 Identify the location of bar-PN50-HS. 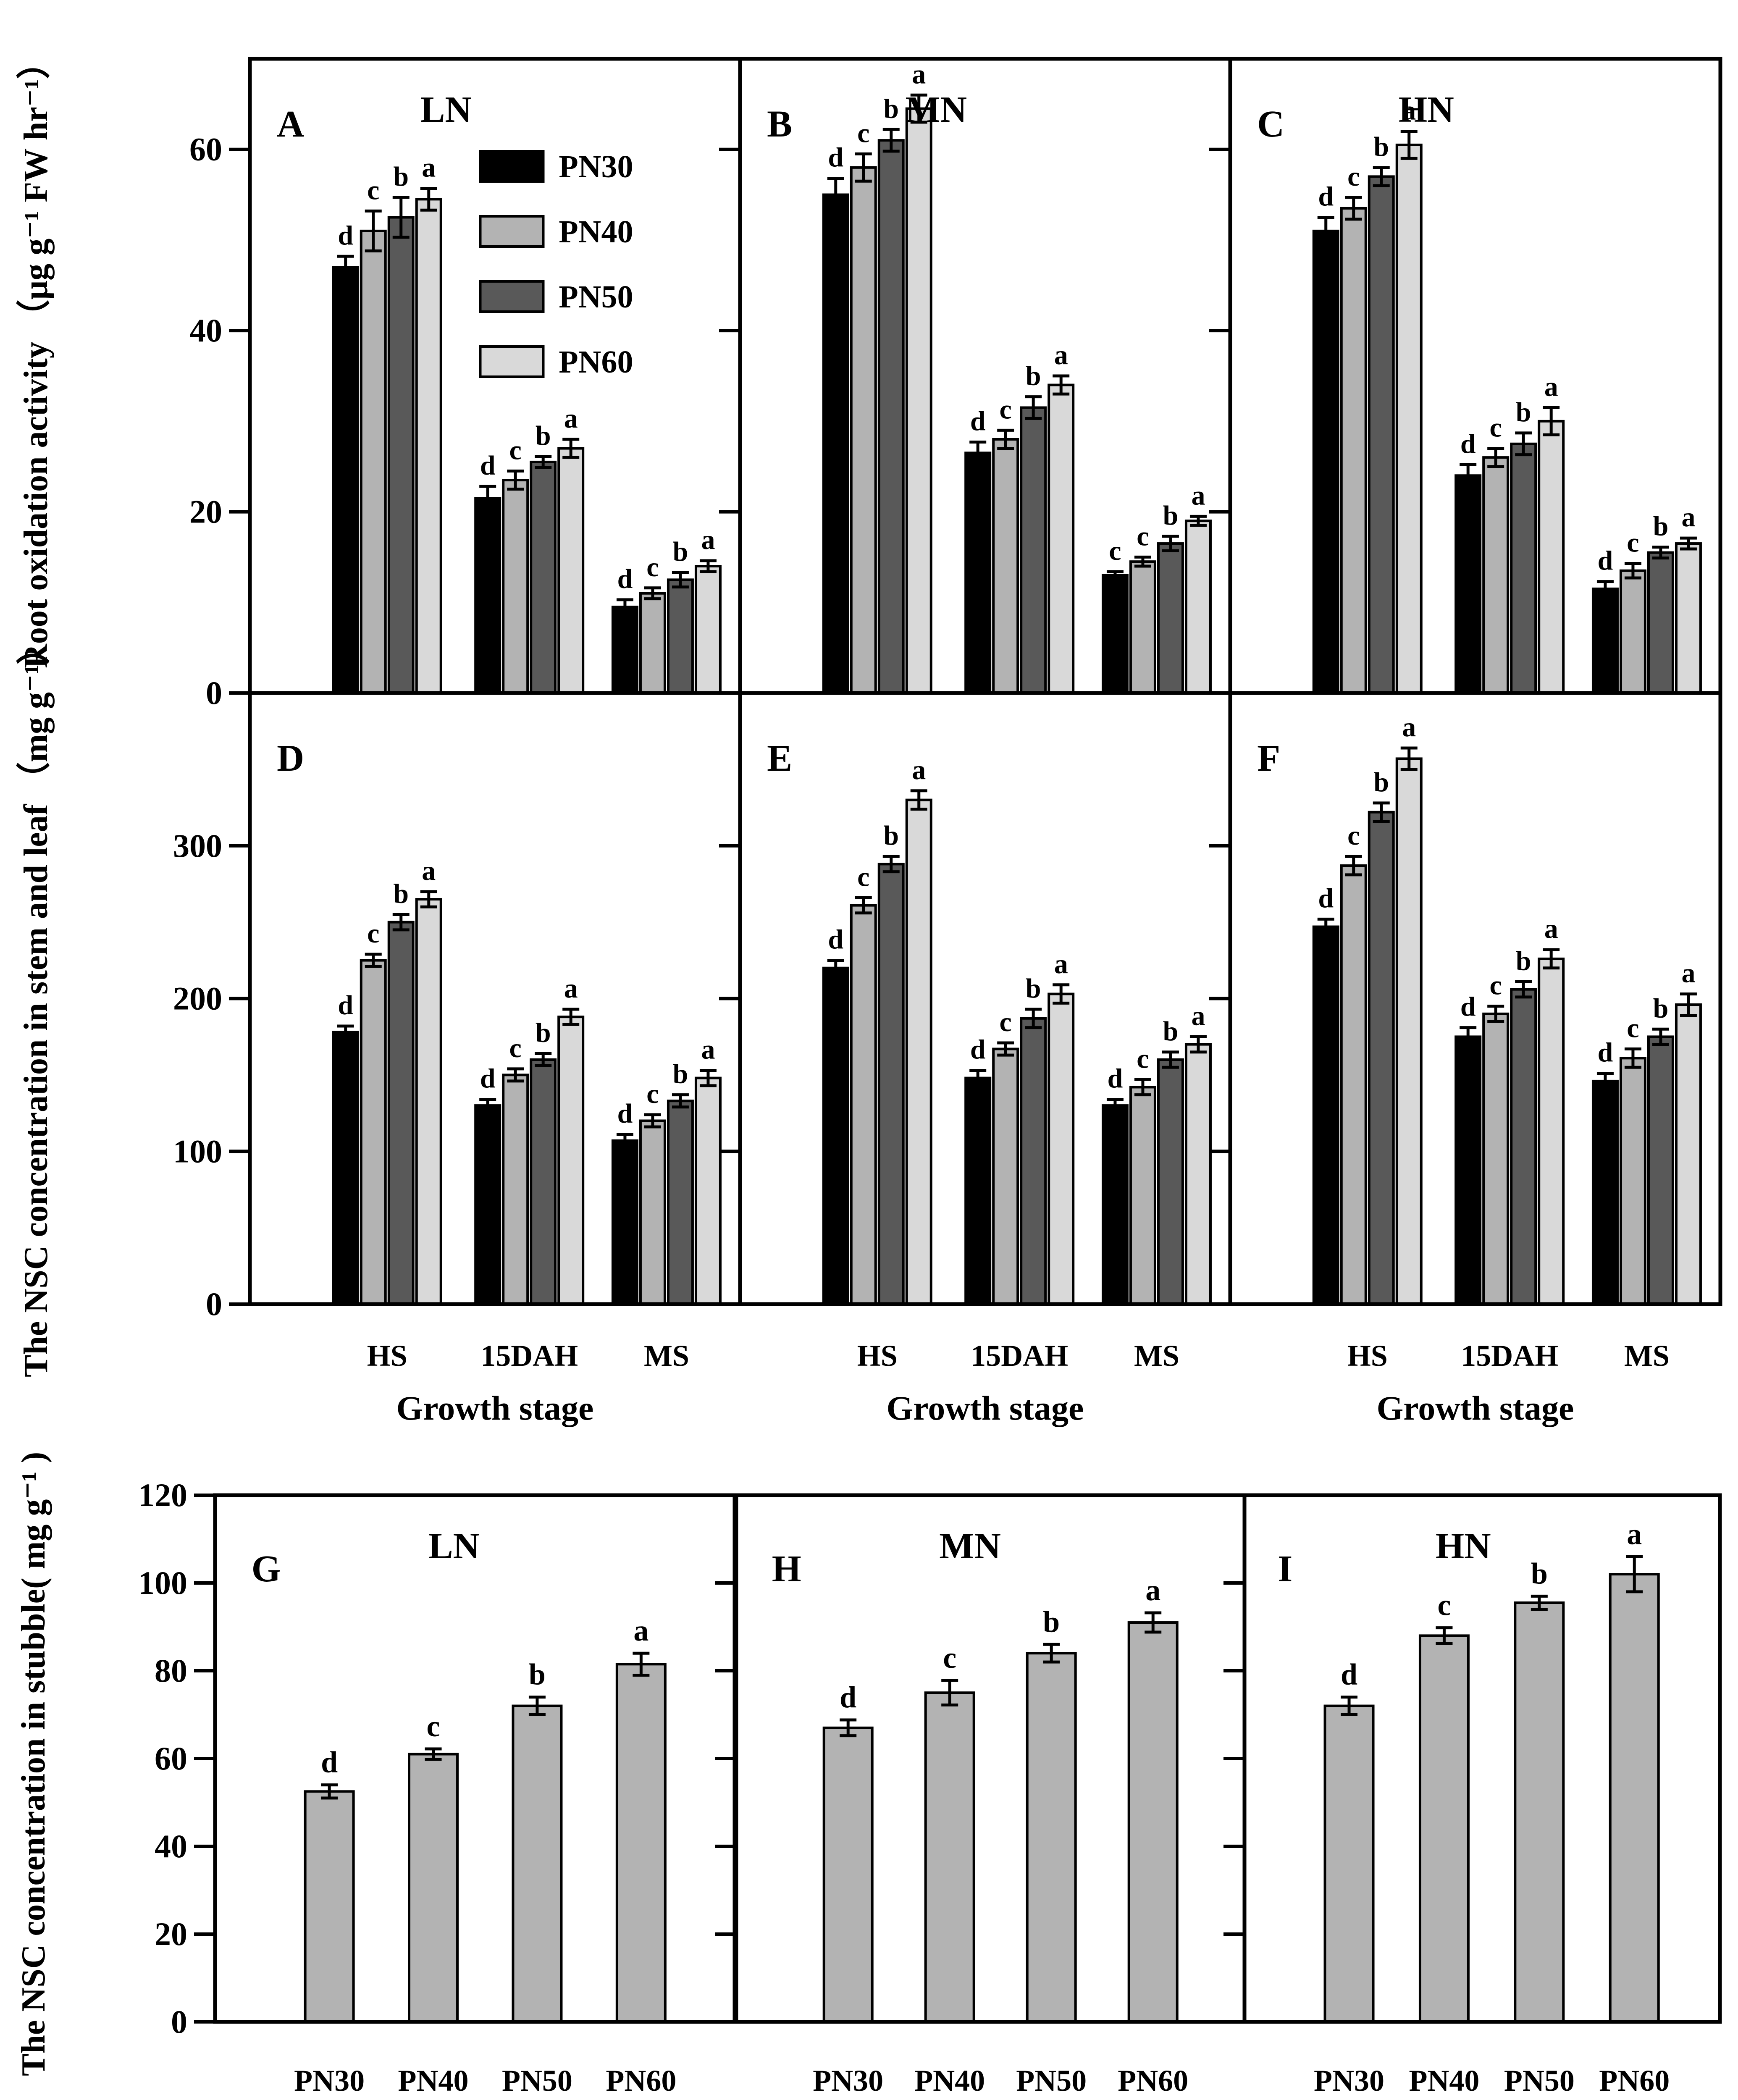
(401, 1113).